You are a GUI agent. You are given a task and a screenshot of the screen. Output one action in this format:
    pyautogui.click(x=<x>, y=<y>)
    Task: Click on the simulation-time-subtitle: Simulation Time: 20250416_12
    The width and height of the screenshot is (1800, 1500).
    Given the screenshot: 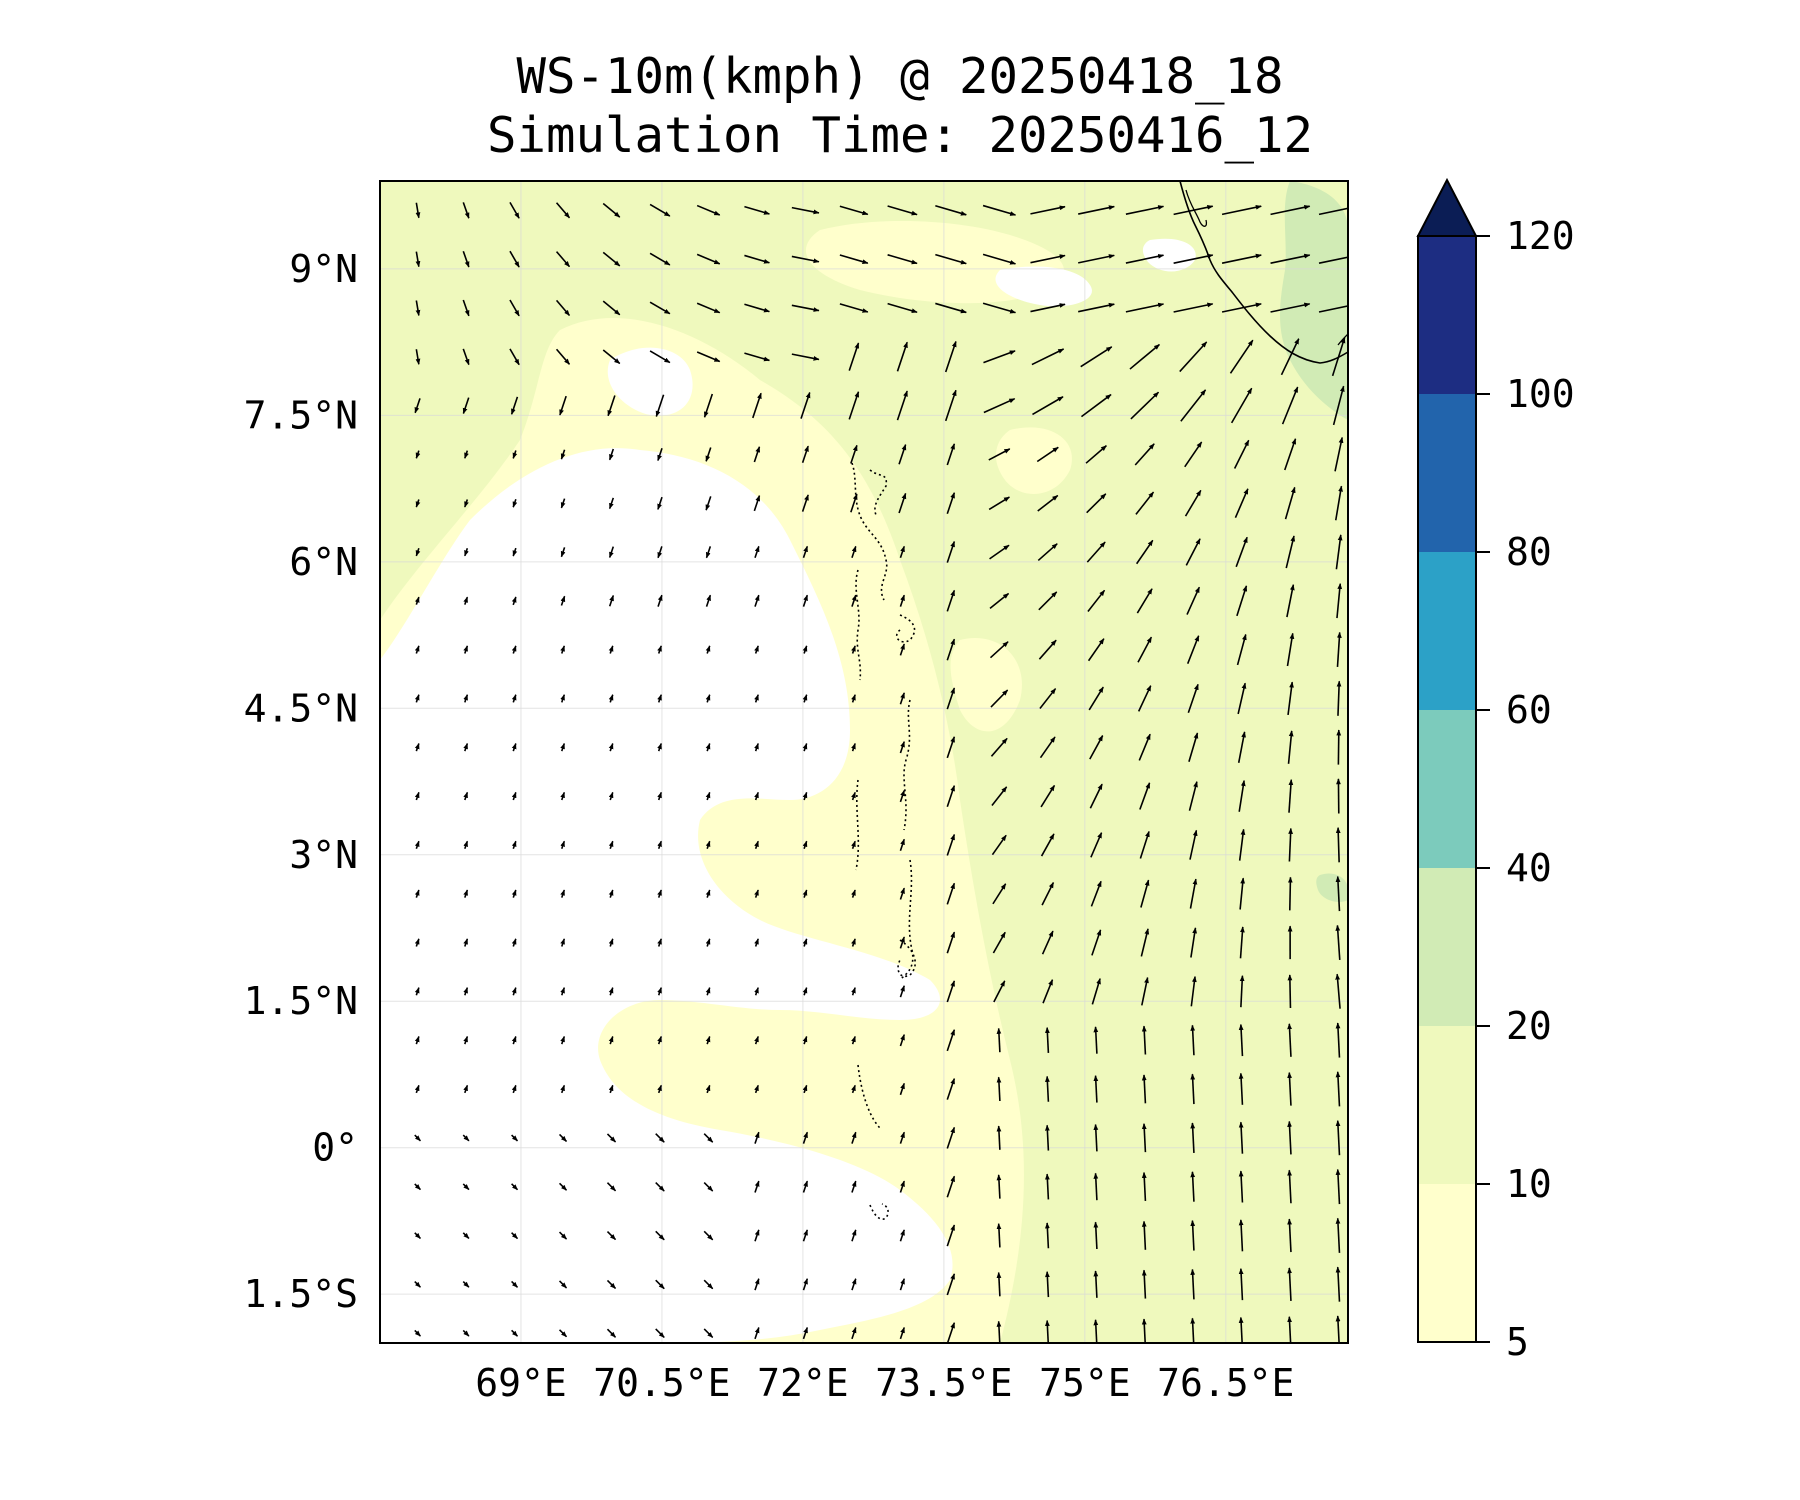 What is the action you would take?
    pyautogui.click(x=899, y=135)
    